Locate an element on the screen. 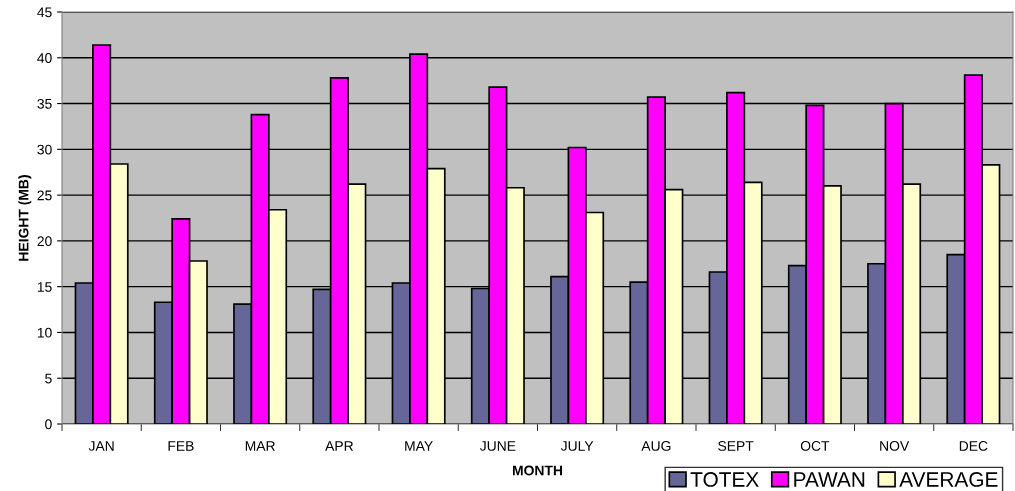  x-tick-label: OCT is located at coordinates (815, 446).